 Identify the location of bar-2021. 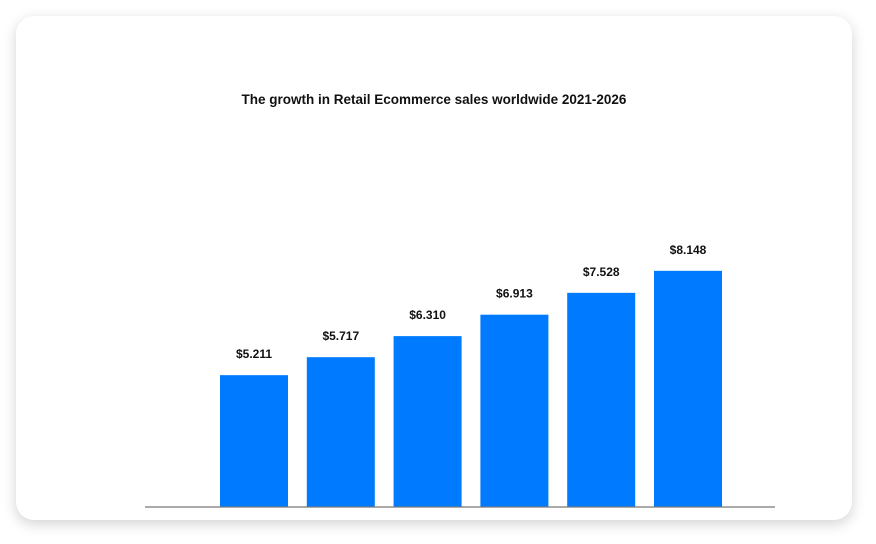
(254, 441).